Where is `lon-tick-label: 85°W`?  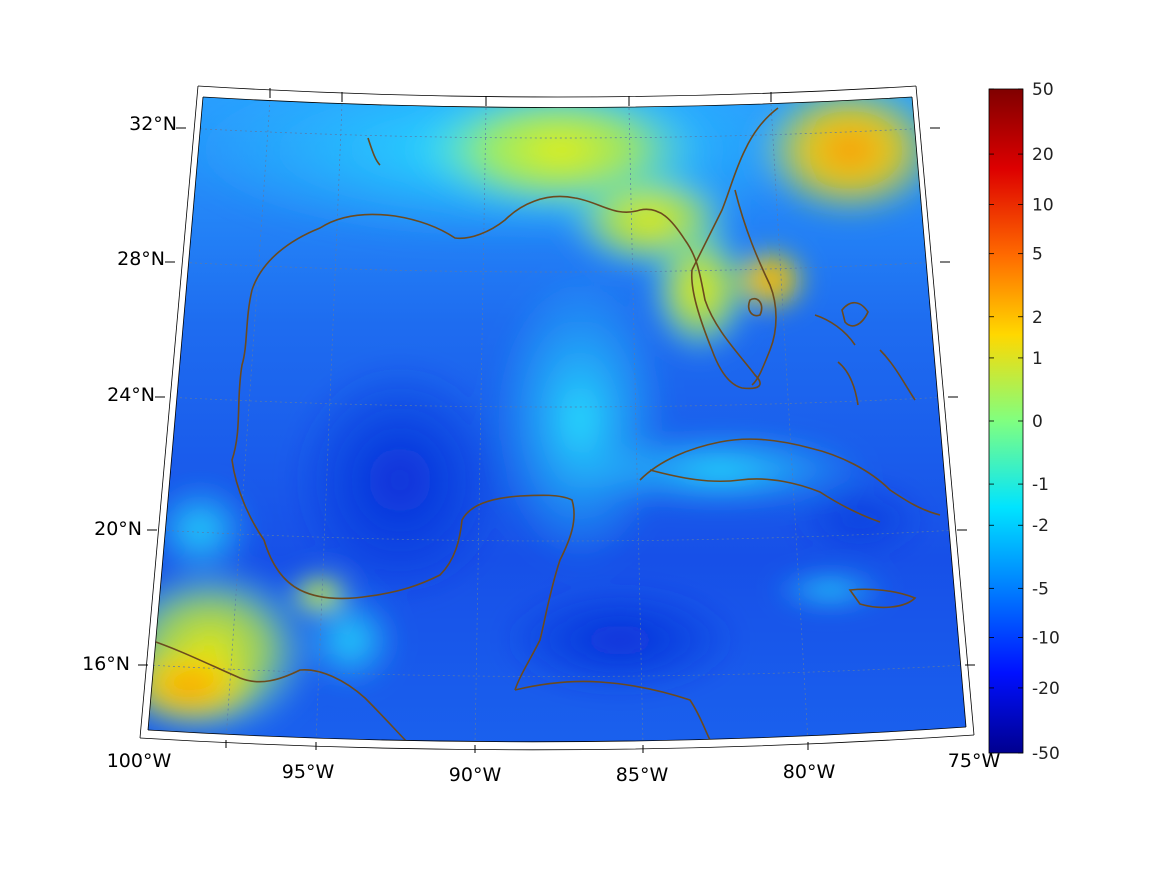 lon-tick-label: 85°W is located at coordinates (642, 775).